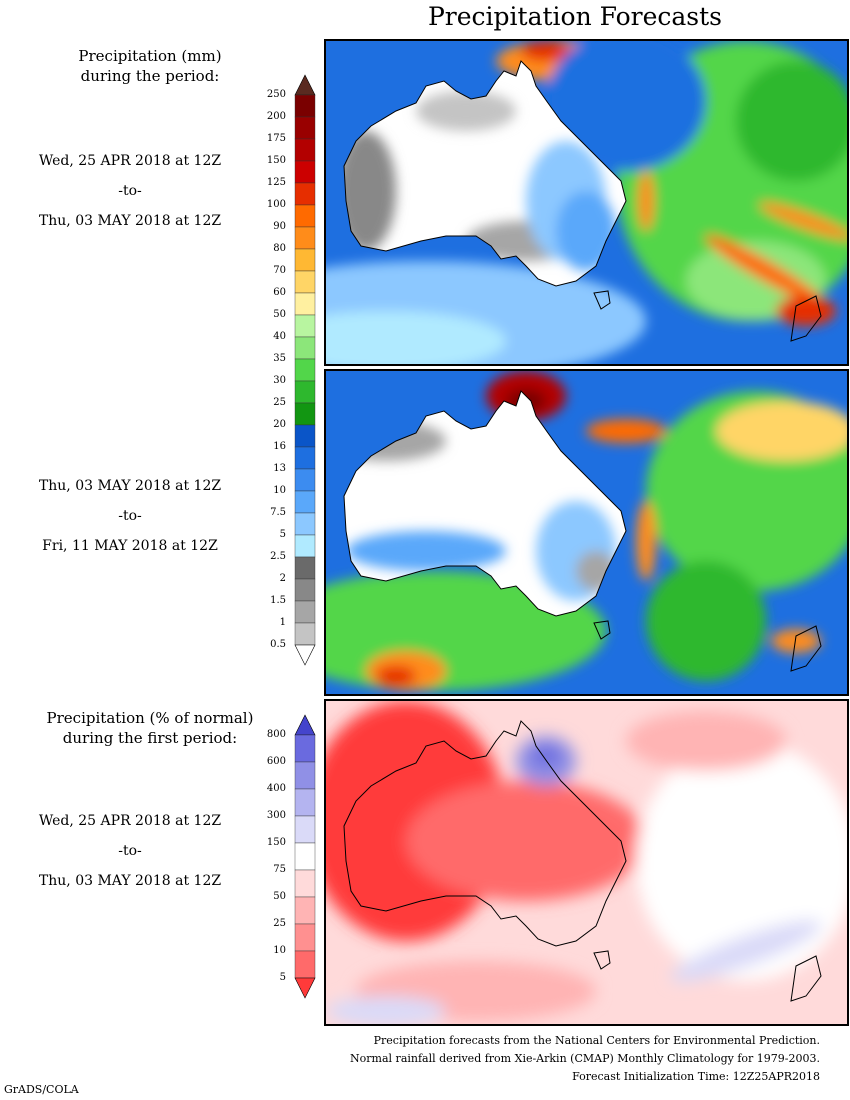 The width and height of the screenshot is (850, 1100). I want to click on pct-colorbar, so click(305, 856).